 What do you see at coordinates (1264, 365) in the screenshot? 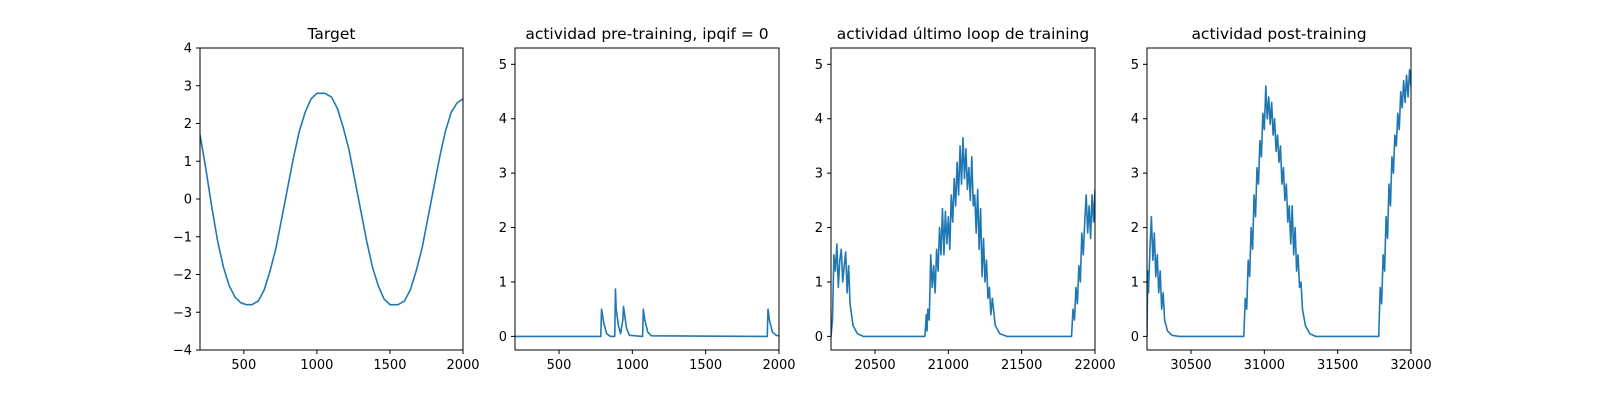
I see `x-tick-label: 31000` at bounding box center [1264, 365].